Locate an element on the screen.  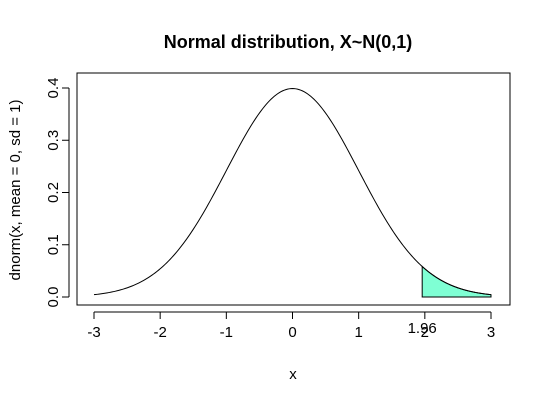
chart-title: Normal distribution, X~N(0,1) is located at coordinates (288, 42).